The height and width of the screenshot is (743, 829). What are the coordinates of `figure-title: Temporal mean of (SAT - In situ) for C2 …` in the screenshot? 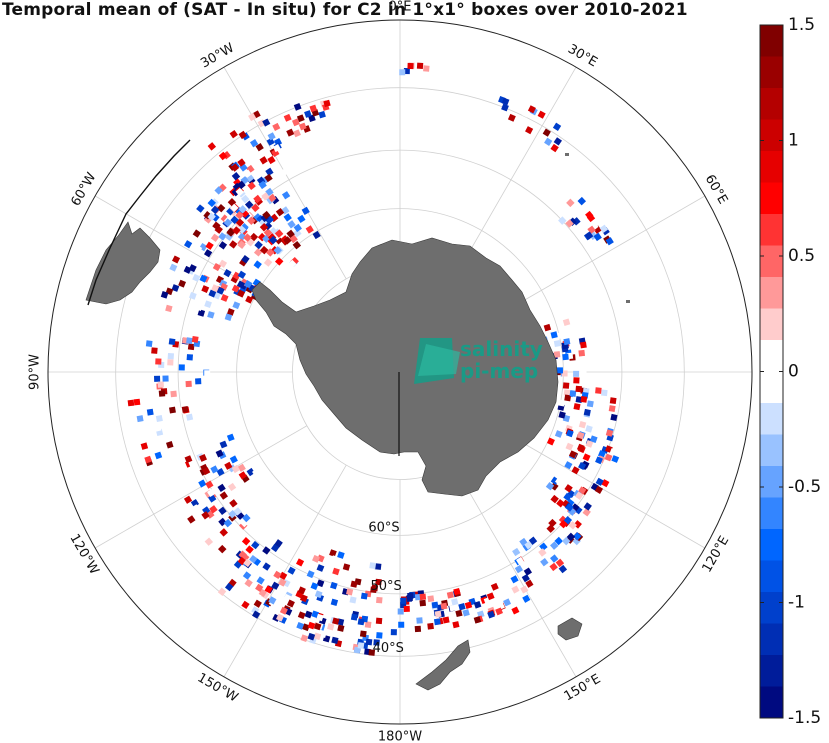 It's located at (345, 10).